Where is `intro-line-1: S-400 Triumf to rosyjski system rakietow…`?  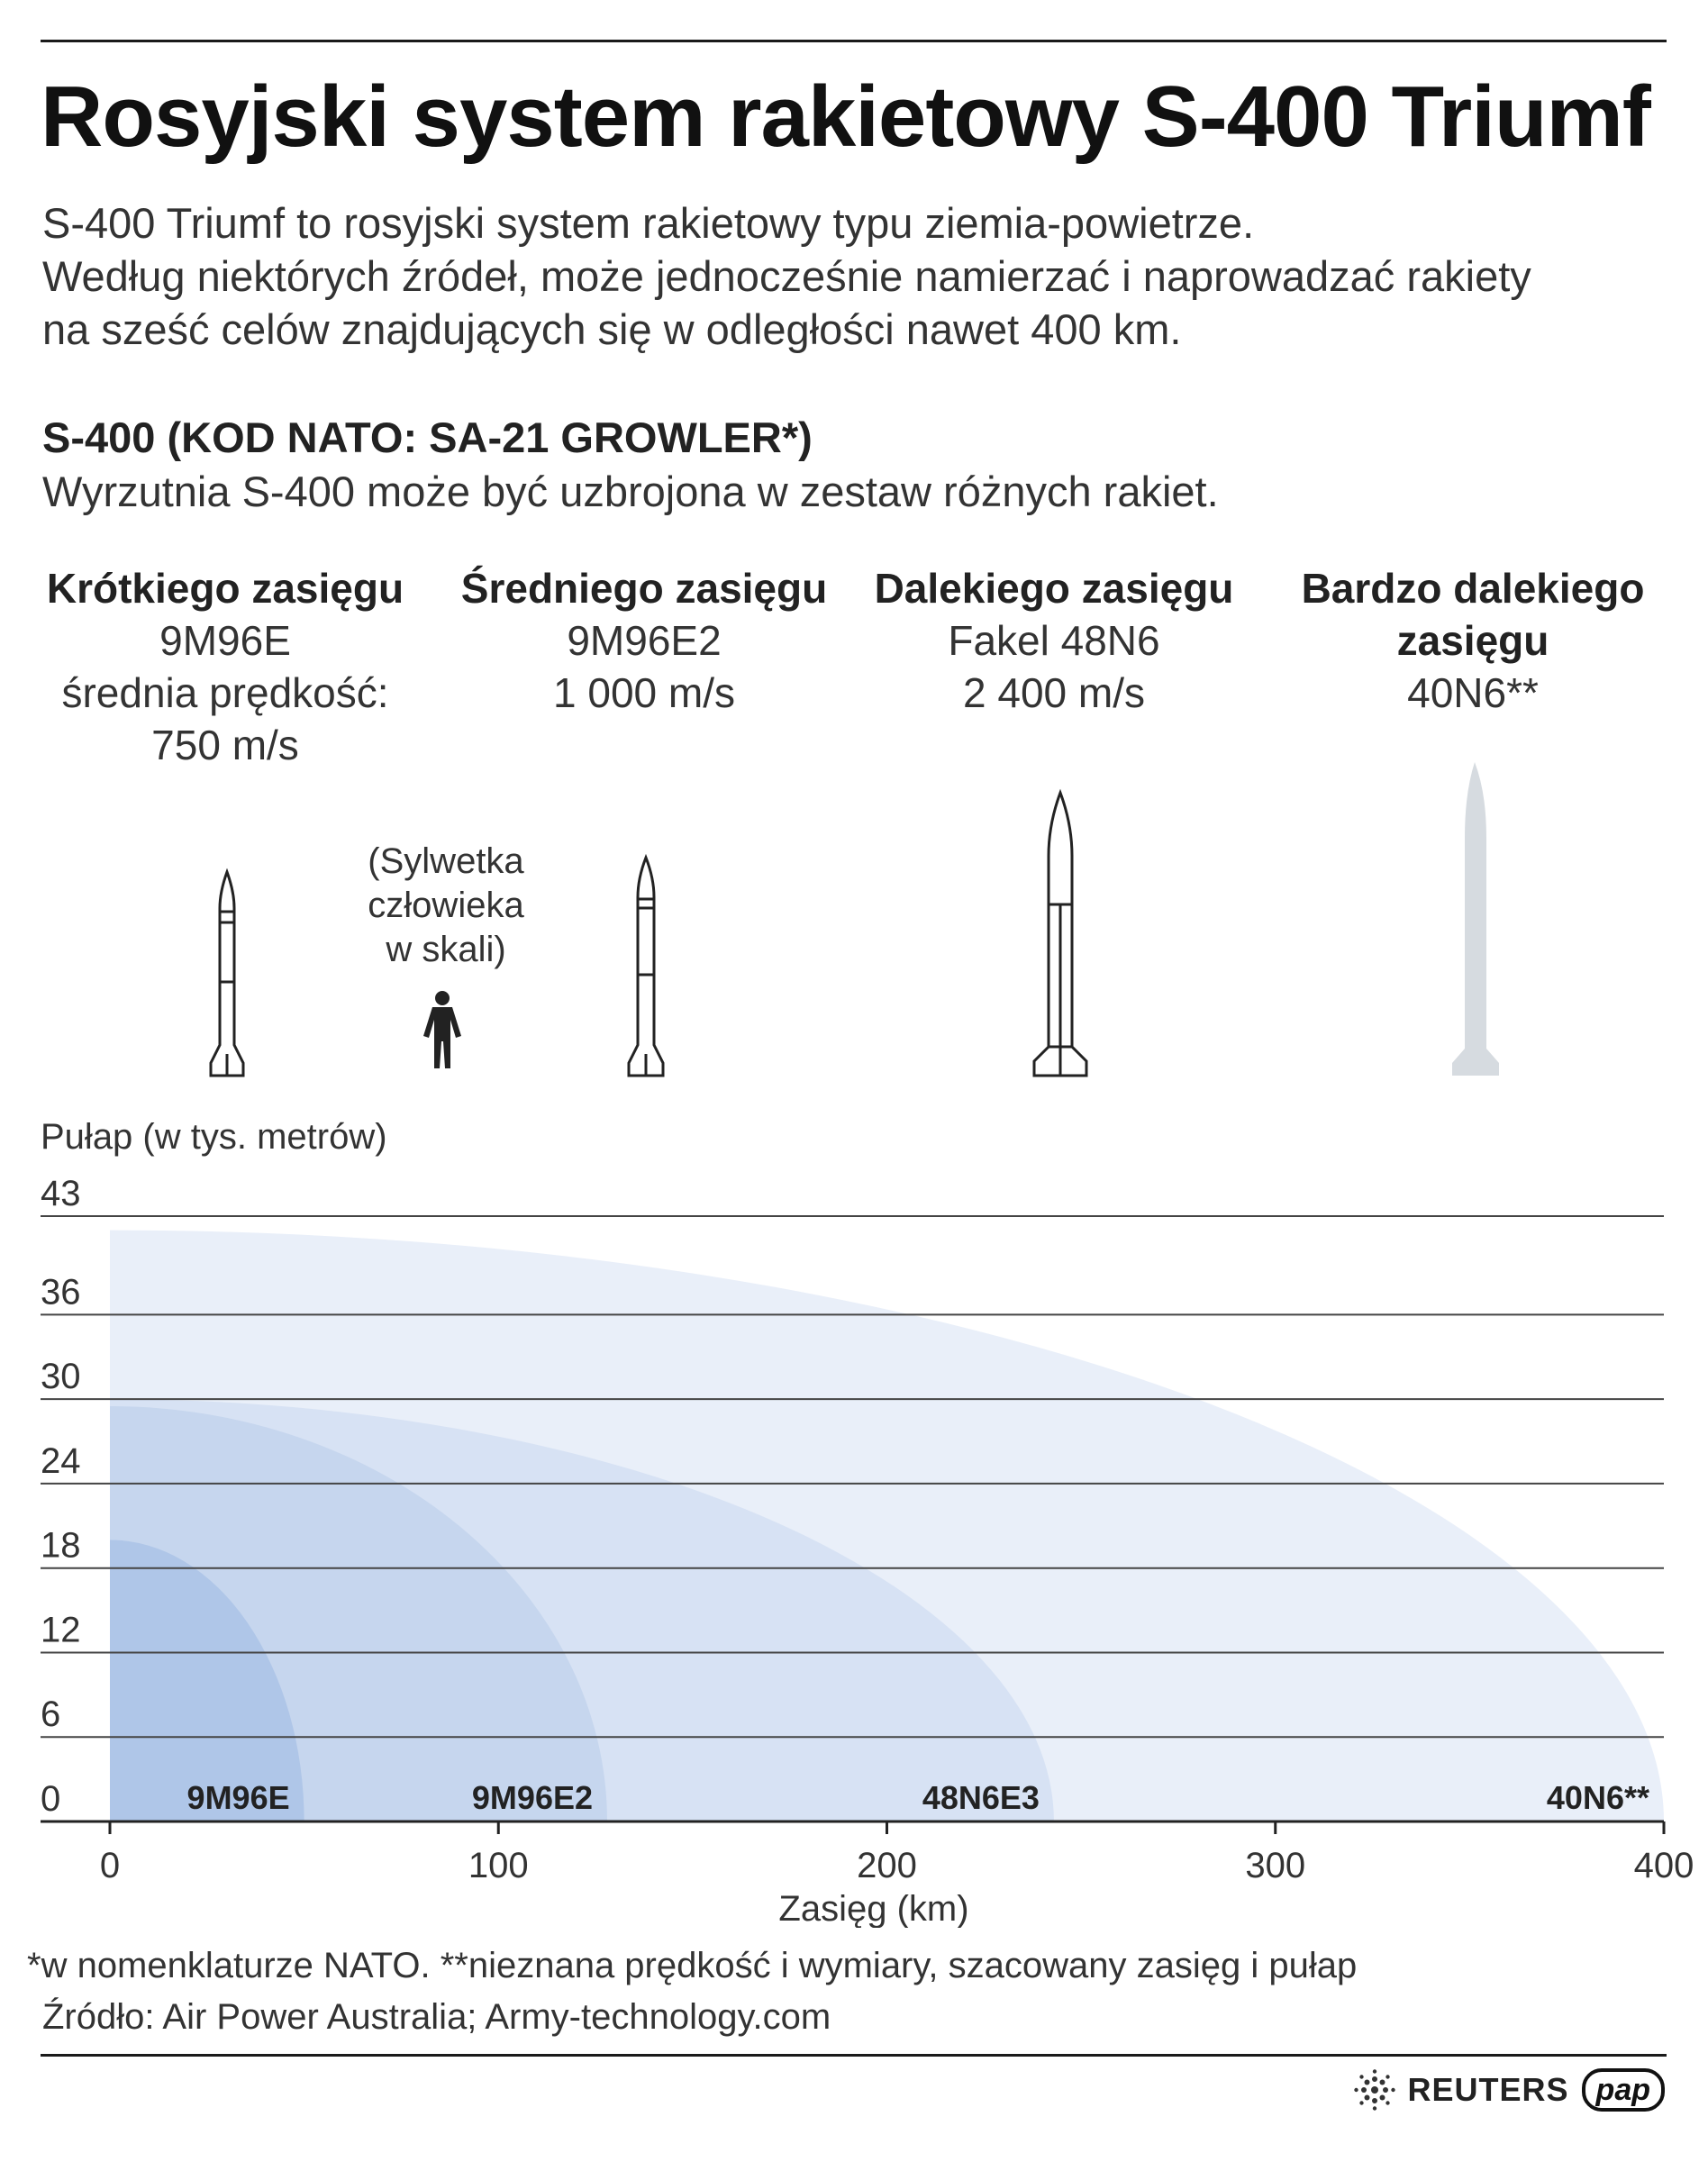
intro-line-1: S-400 Triumf to rosyjski system rakietow… is located at coordinates (648, 223).